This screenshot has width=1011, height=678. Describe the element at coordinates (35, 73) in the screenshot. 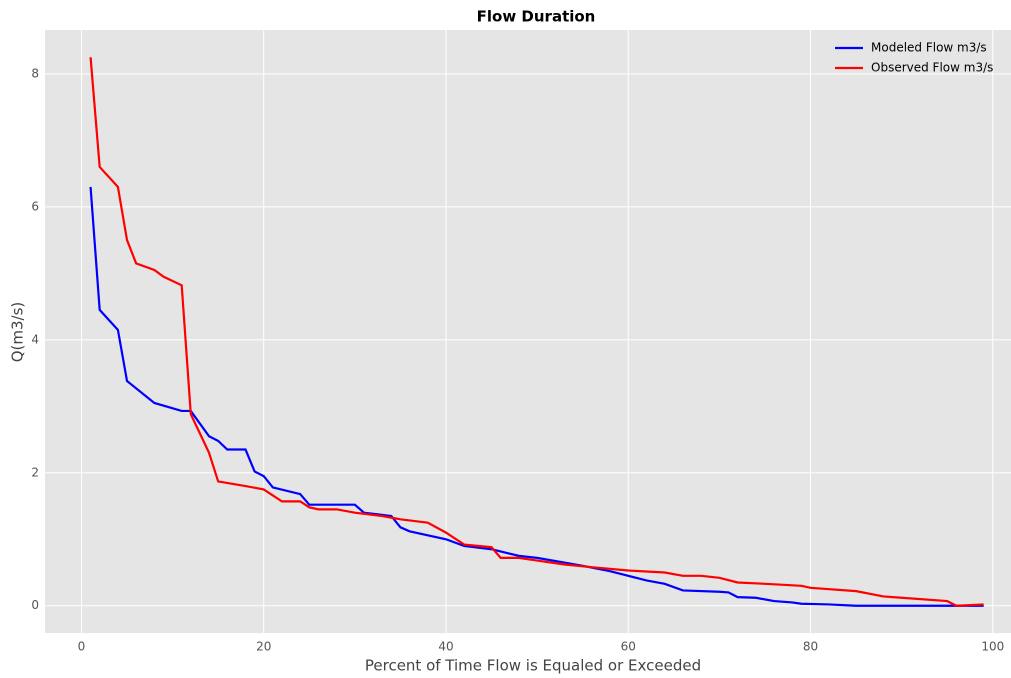

I see `y-tick-label: 8` at that location.